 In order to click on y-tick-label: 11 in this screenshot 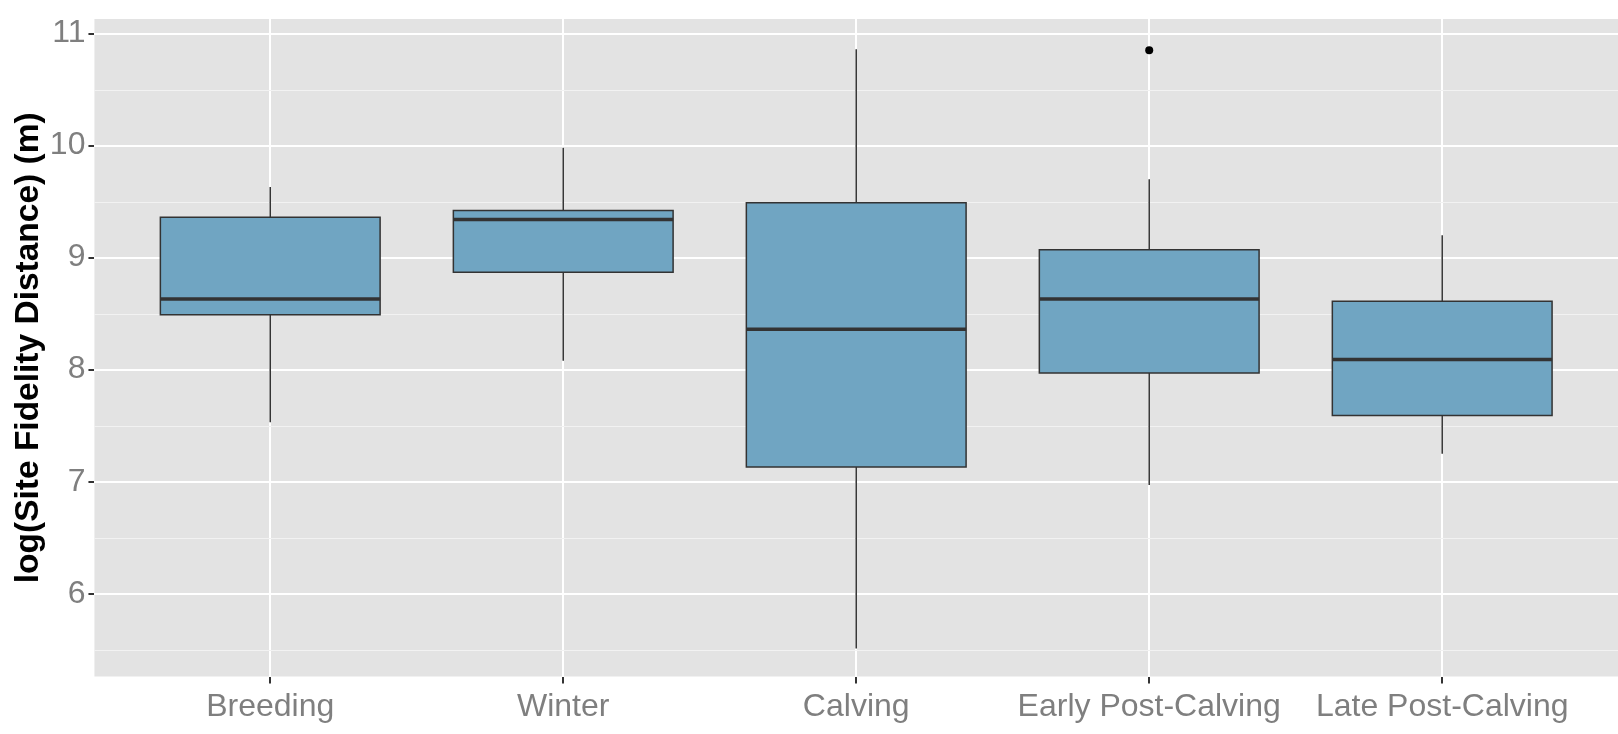, I will do `click(69, 31)`.